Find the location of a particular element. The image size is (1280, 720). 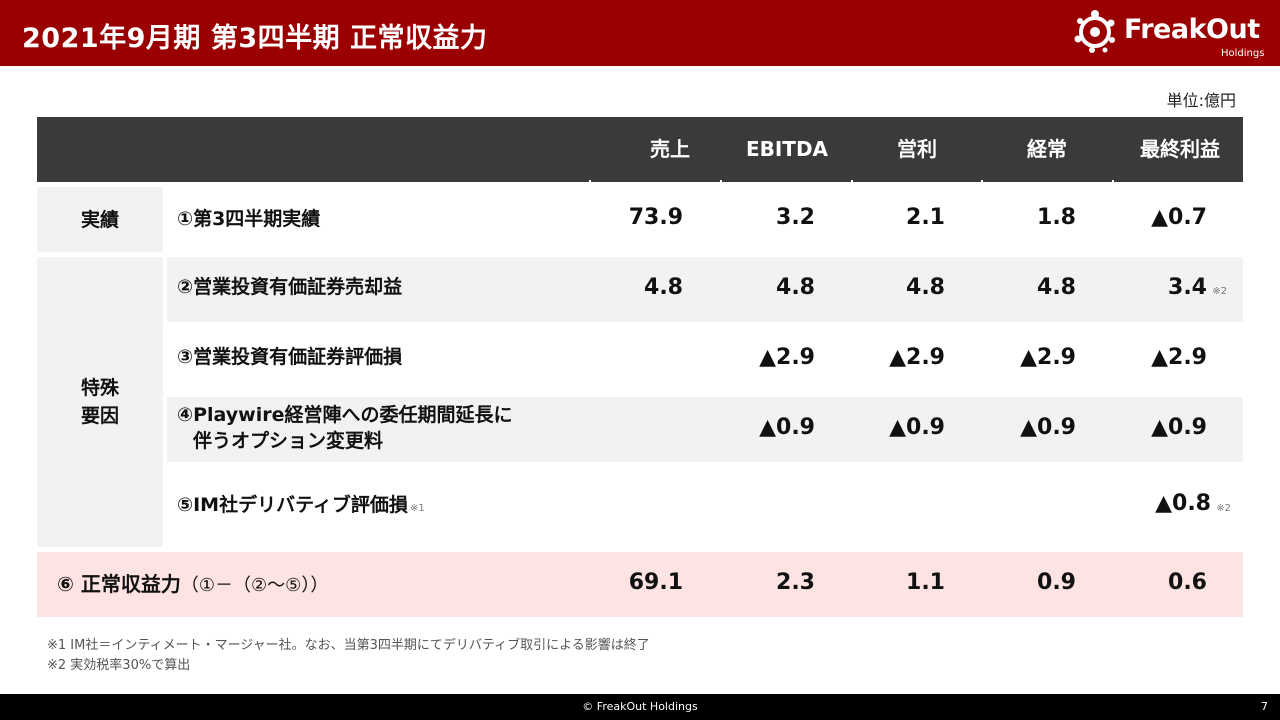

table-row-q3-actual: ①第3四半期実績 73.9 3.2 2.1 1.8 ▲0.7 is located at coordinates (705, 219).